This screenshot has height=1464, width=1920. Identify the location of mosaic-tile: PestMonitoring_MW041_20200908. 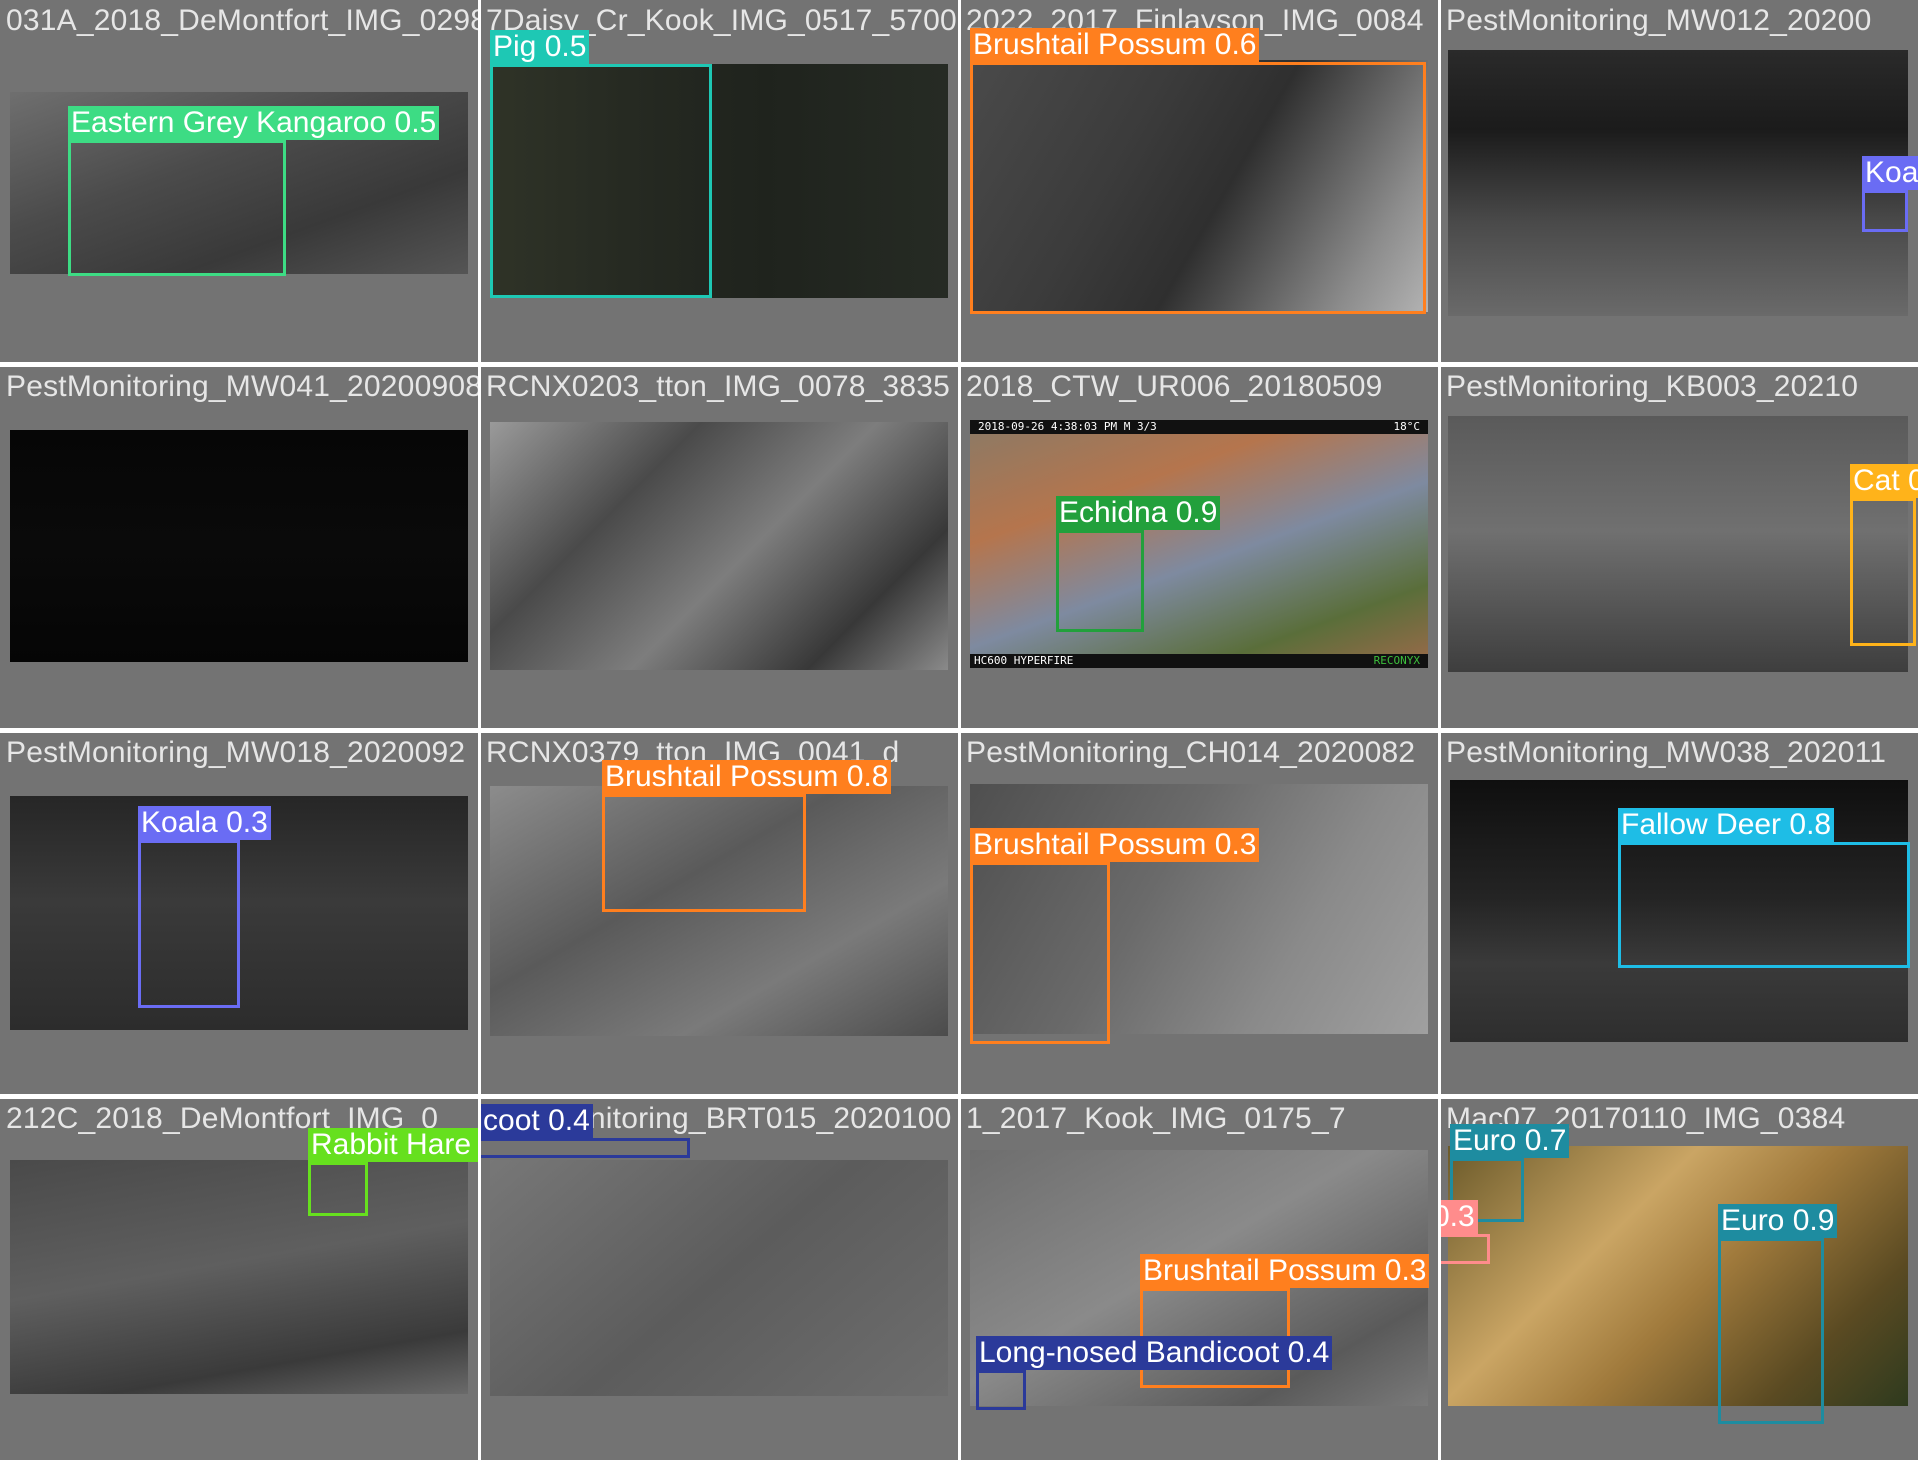
(239, 547).